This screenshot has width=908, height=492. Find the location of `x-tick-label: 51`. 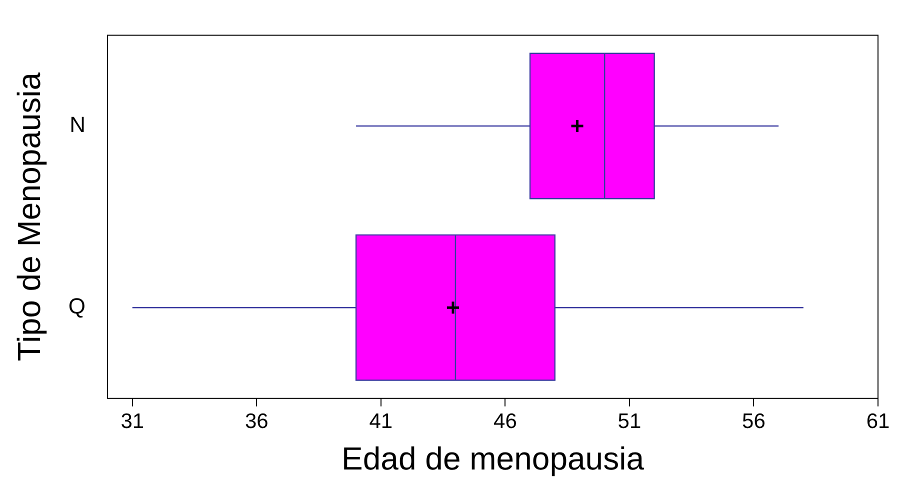

x-tick-label: 51 is located at coordinates (630, 421).